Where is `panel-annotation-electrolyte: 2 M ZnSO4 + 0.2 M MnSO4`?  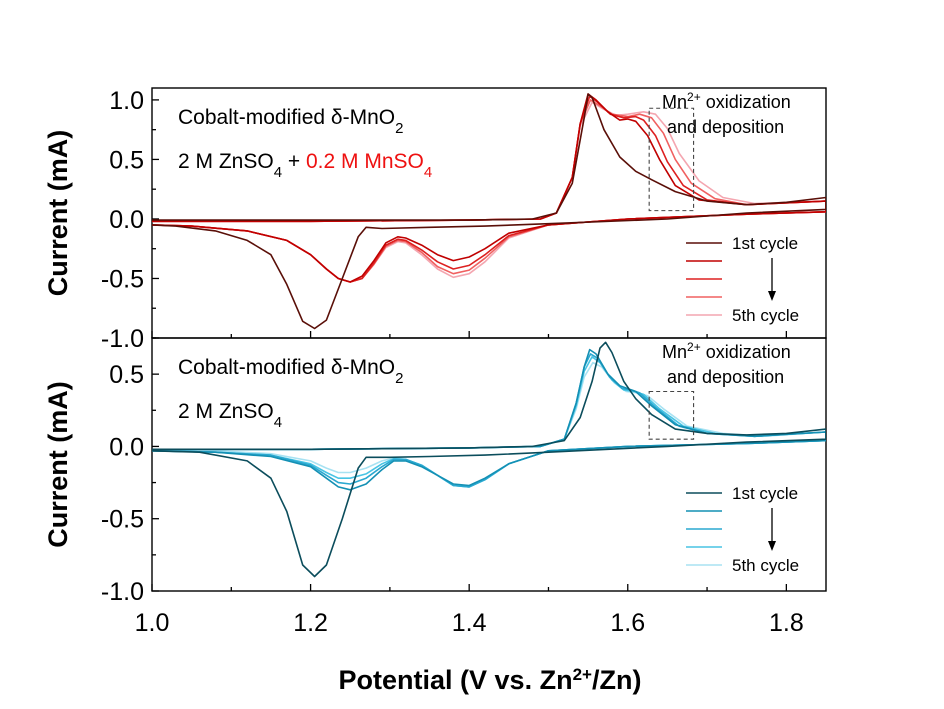
panel-annotation-electrolyte: 2 M ZnSO4 + 0.2 M MnSO4 is located at coordinates (305, 165).